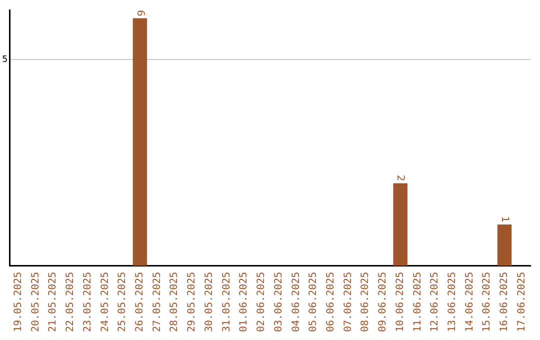  I want to click on x-tick-label: 24.05.2025, so click(105, 302).